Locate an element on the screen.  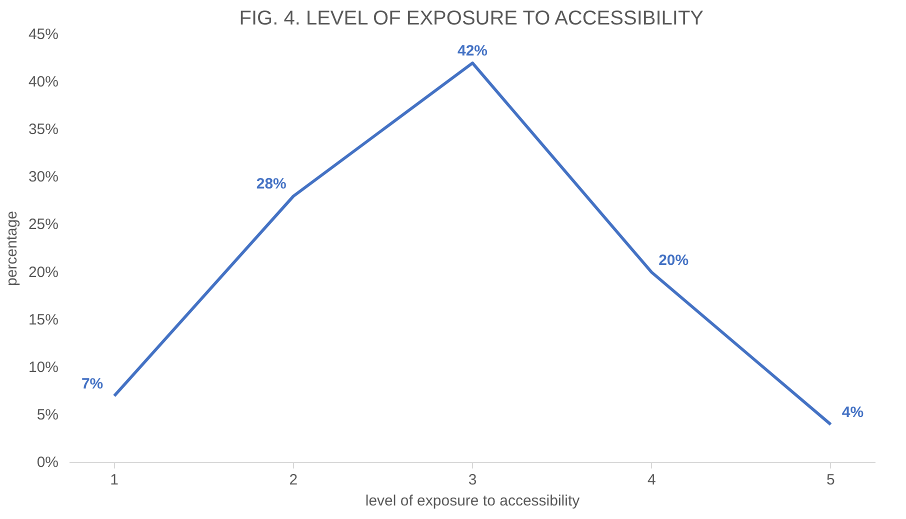
x-tick-label: 3 is located at coordinates (472, 480).